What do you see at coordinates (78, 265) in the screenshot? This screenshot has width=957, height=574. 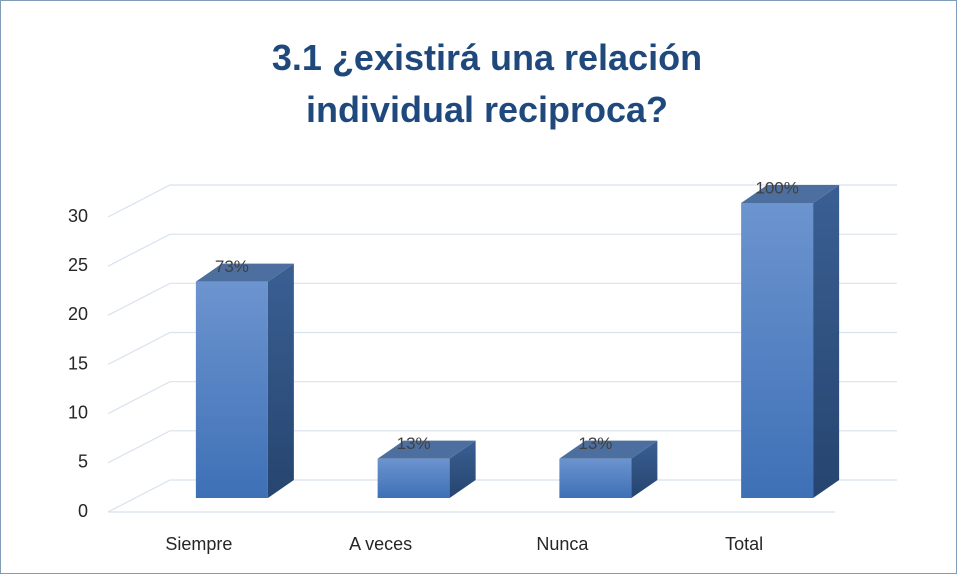 I see `y-tick-label: 25` at bounding box center [78, 265].